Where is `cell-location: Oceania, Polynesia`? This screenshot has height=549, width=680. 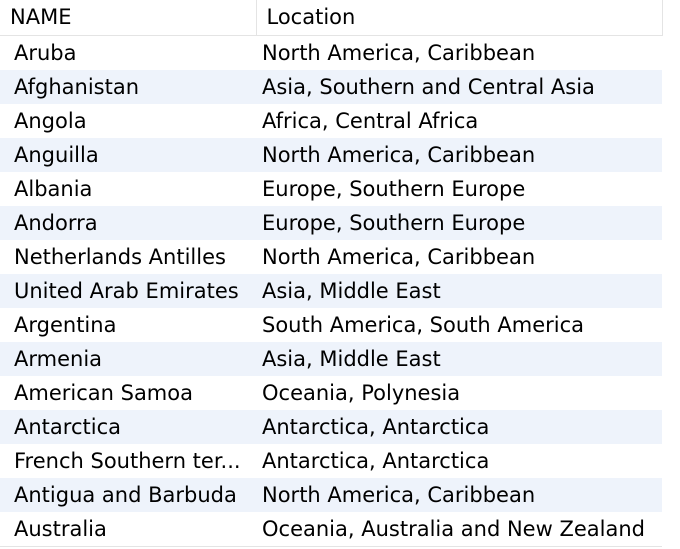 cell-location: Oceania, Polynesia is located at coordinates (459, 393).